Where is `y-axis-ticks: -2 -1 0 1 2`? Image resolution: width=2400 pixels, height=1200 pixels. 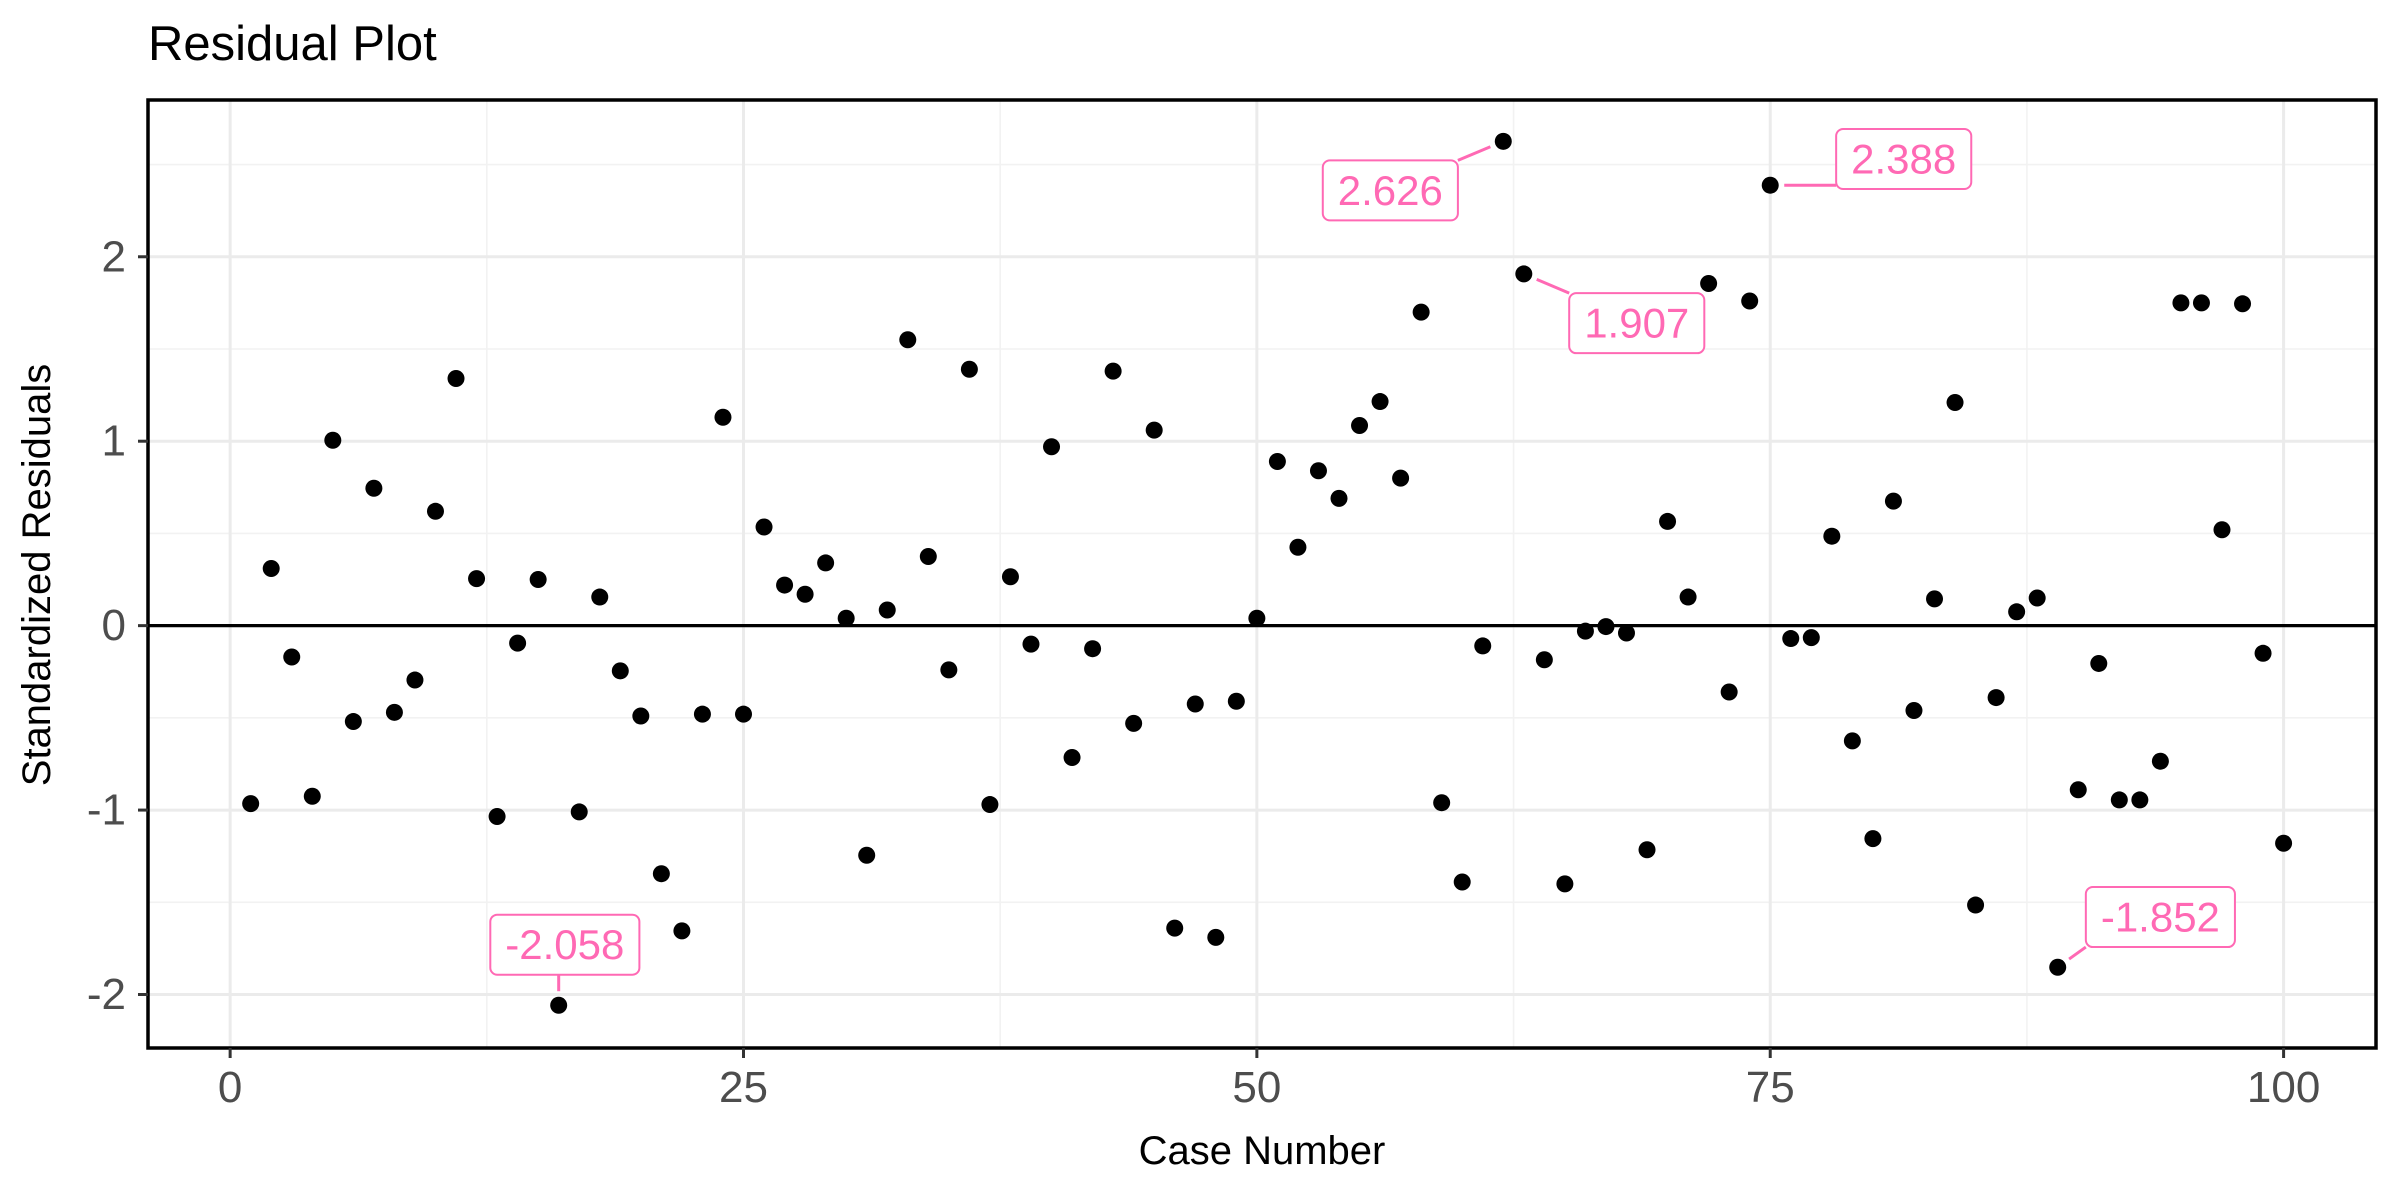 y-axis-ticks: -2 -1 0 1 2 is located at coordinates (117, 625).